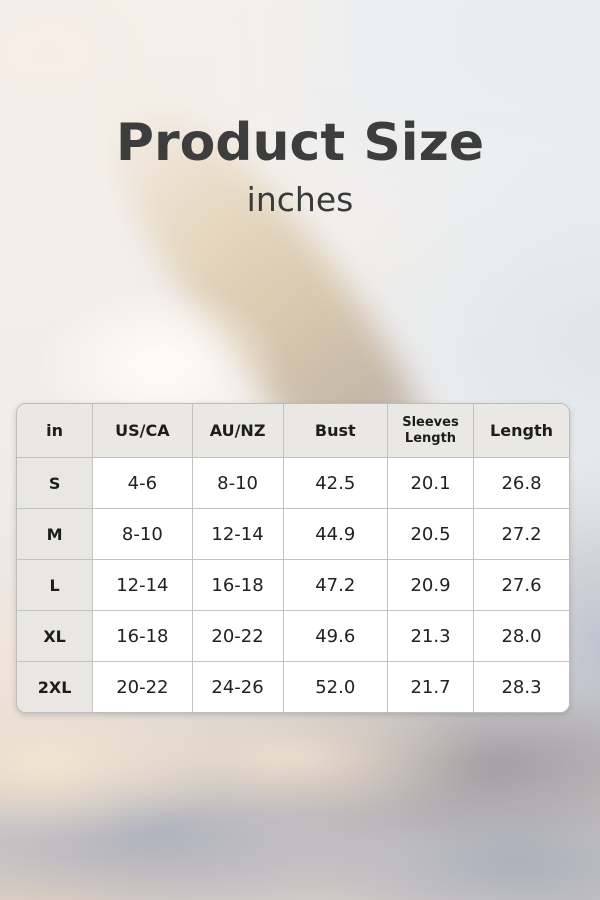  What do you see at coordinates (335, 534) in the screenshot?
I see `table-cell: 44.9` at bounding box center [335, 534].